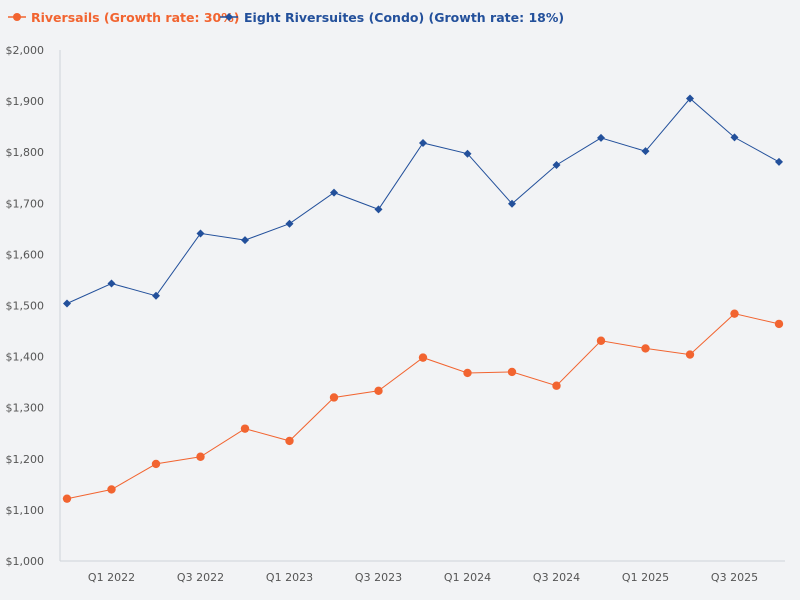  I want to click on y-tick-label: $1,500, so click(25, 306).